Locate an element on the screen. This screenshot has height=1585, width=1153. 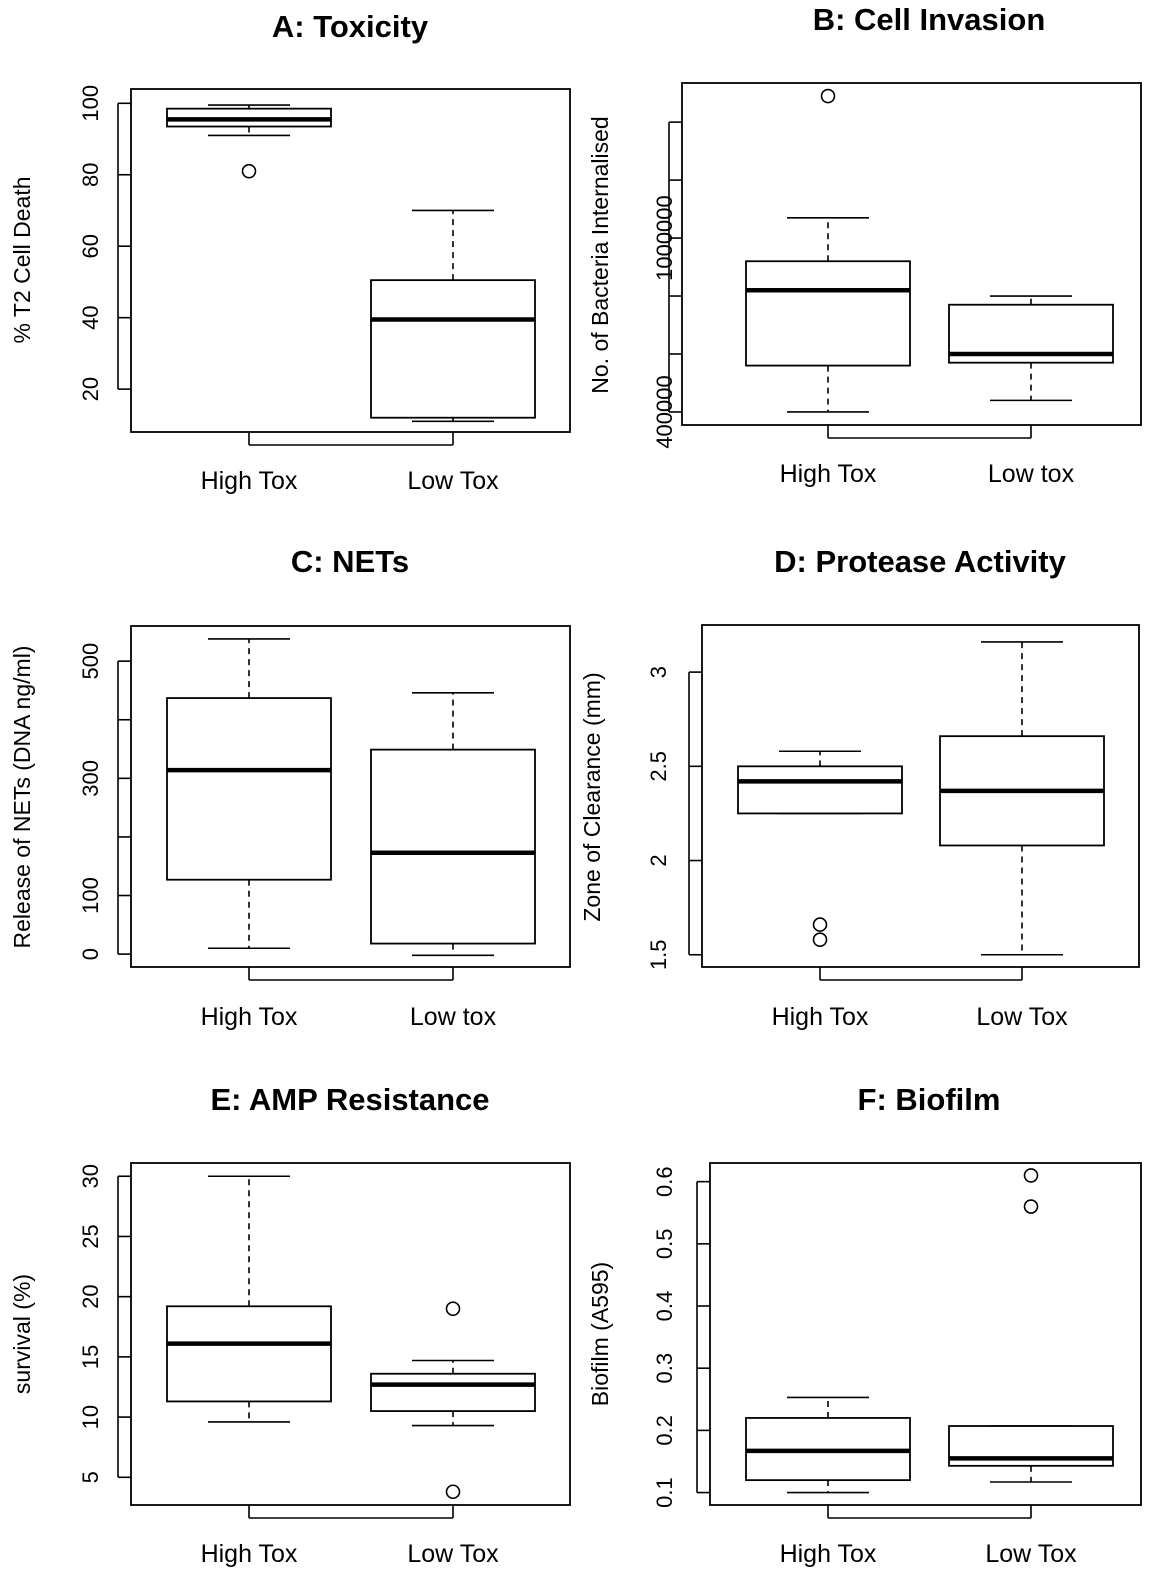
y-axis-label: No. of Bacteria Internalised is located at coordinates (600, 254).